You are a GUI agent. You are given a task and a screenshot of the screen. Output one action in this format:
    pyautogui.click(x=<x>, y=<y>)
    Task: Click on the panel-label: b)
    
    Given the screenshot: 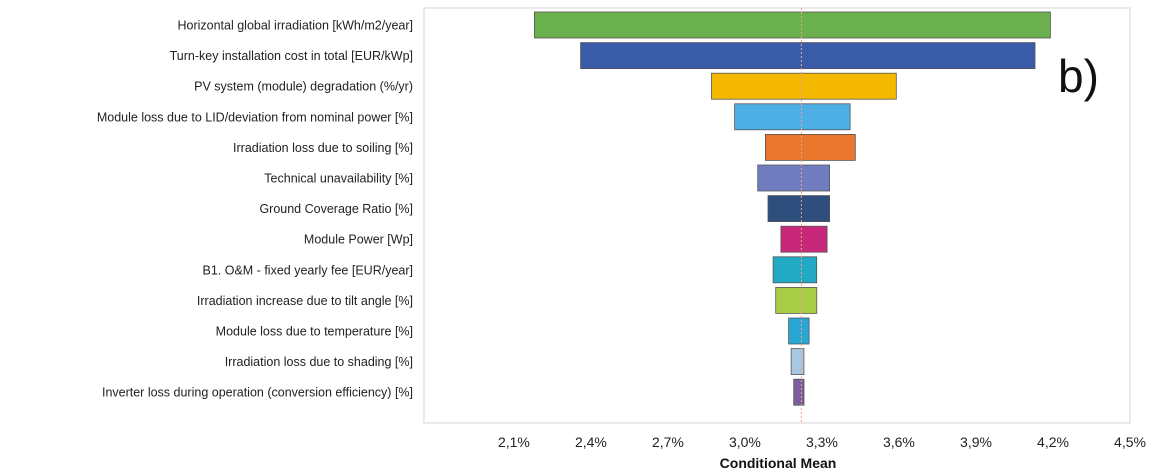 What is the action you would take?
    pyautogui.click(x=1078, y=76)
    